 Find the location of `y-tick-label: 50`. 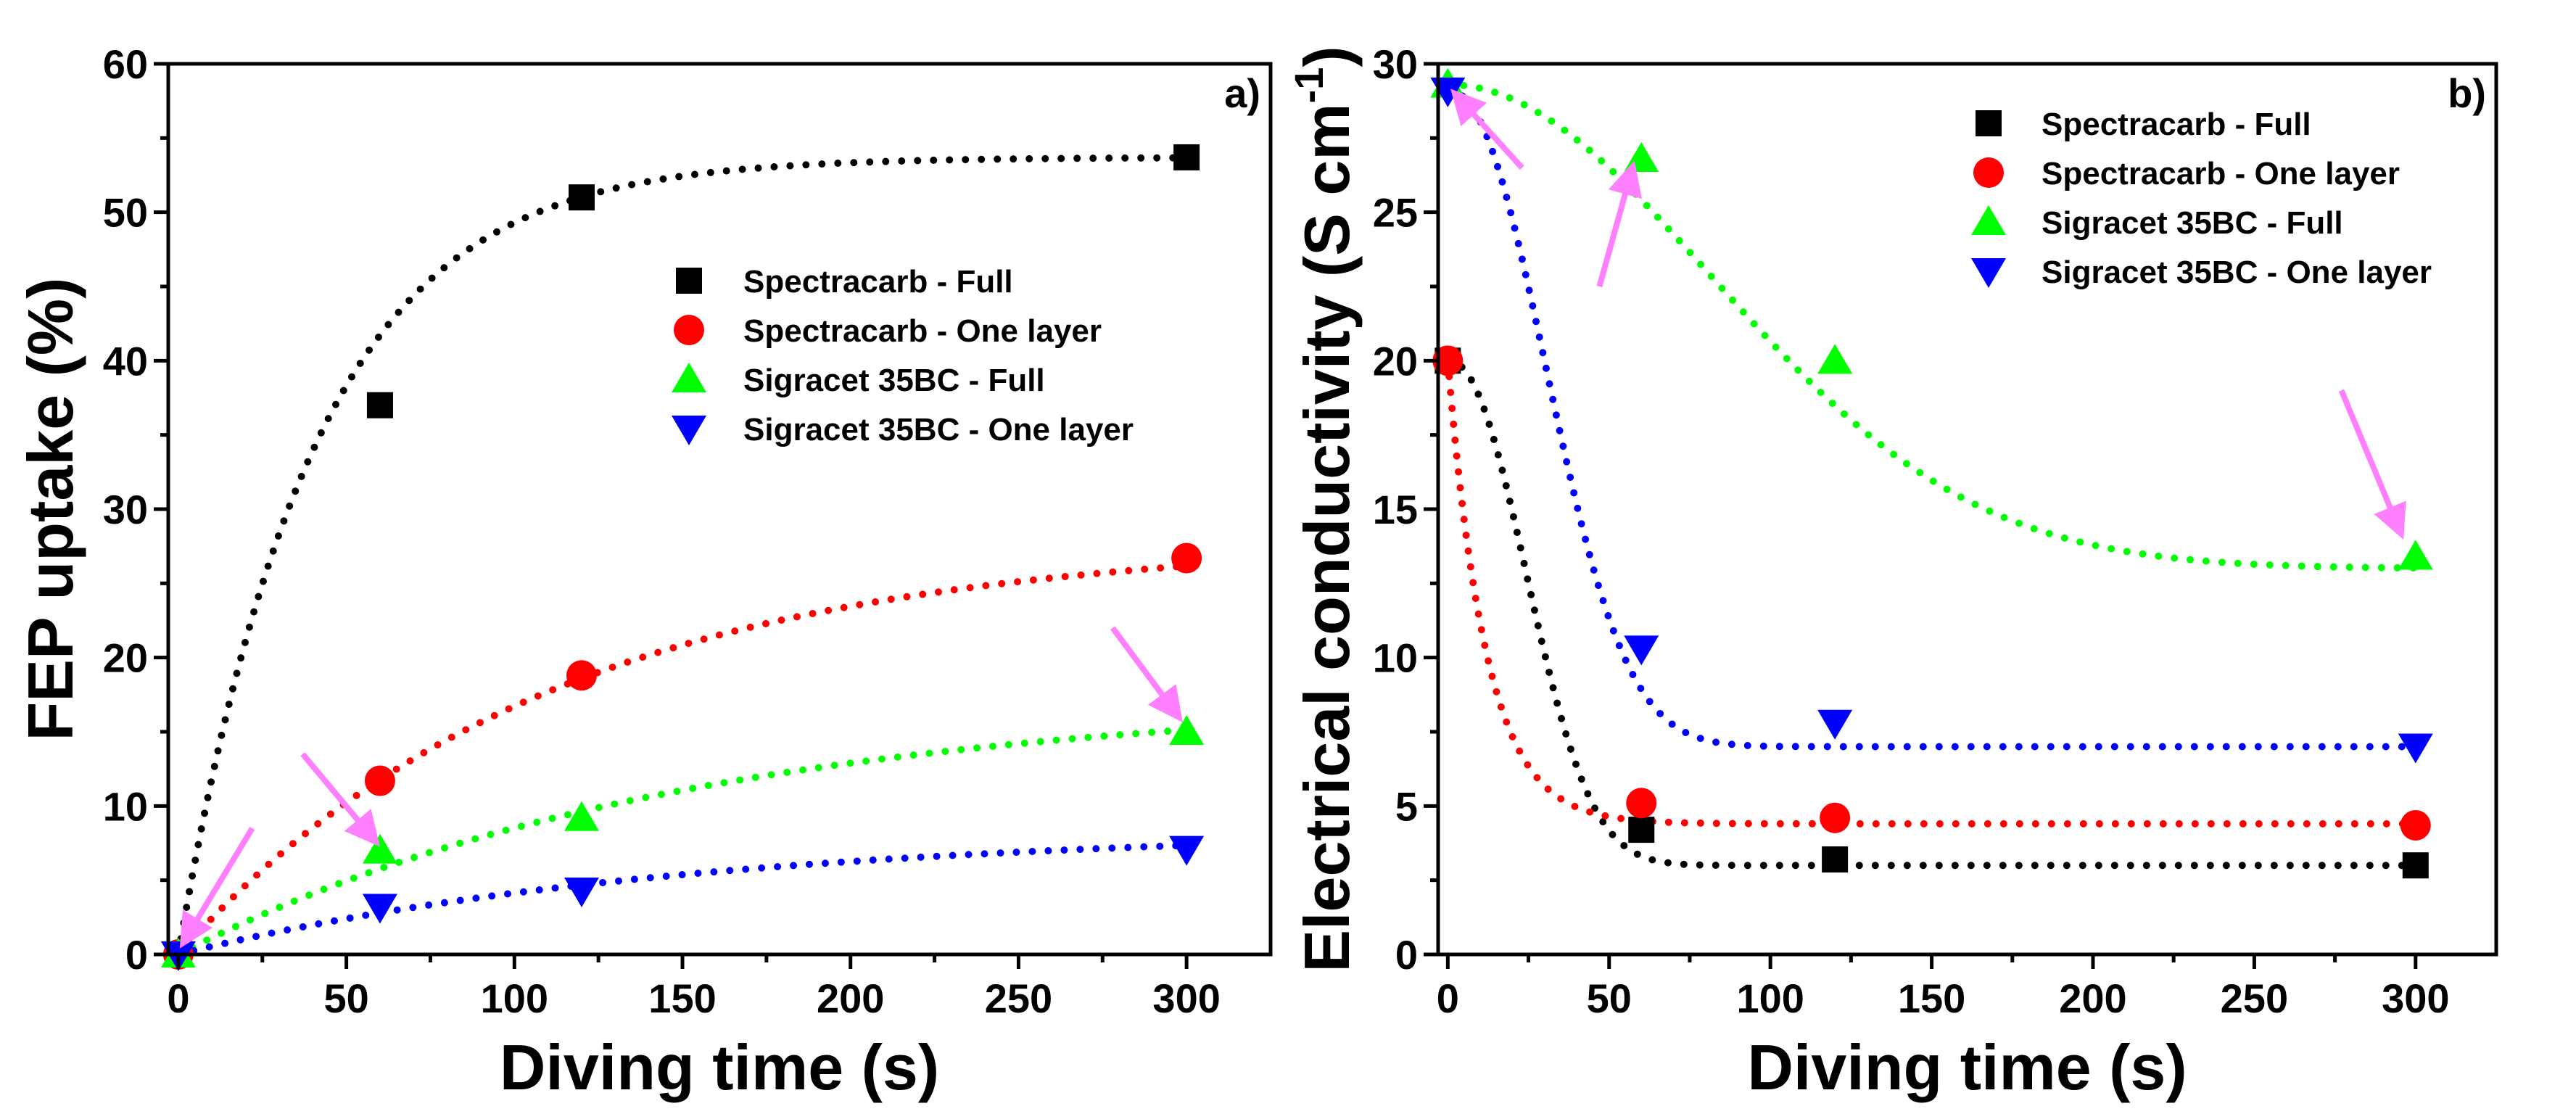

y-tick-label: 50 is located at coordinates (125, 213).